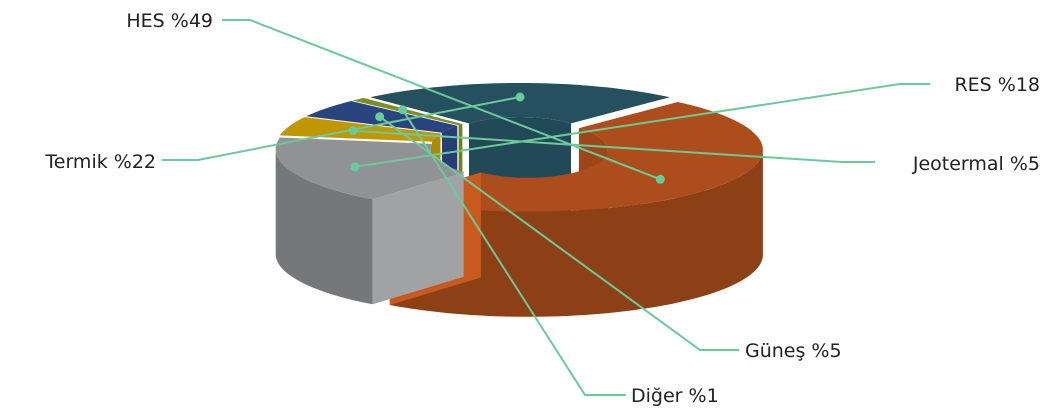 This screenshot has height=412, width=1047. Describe the element at coordinates (341, 128) in the screenshot. I see `leader-line-termik` at that location.